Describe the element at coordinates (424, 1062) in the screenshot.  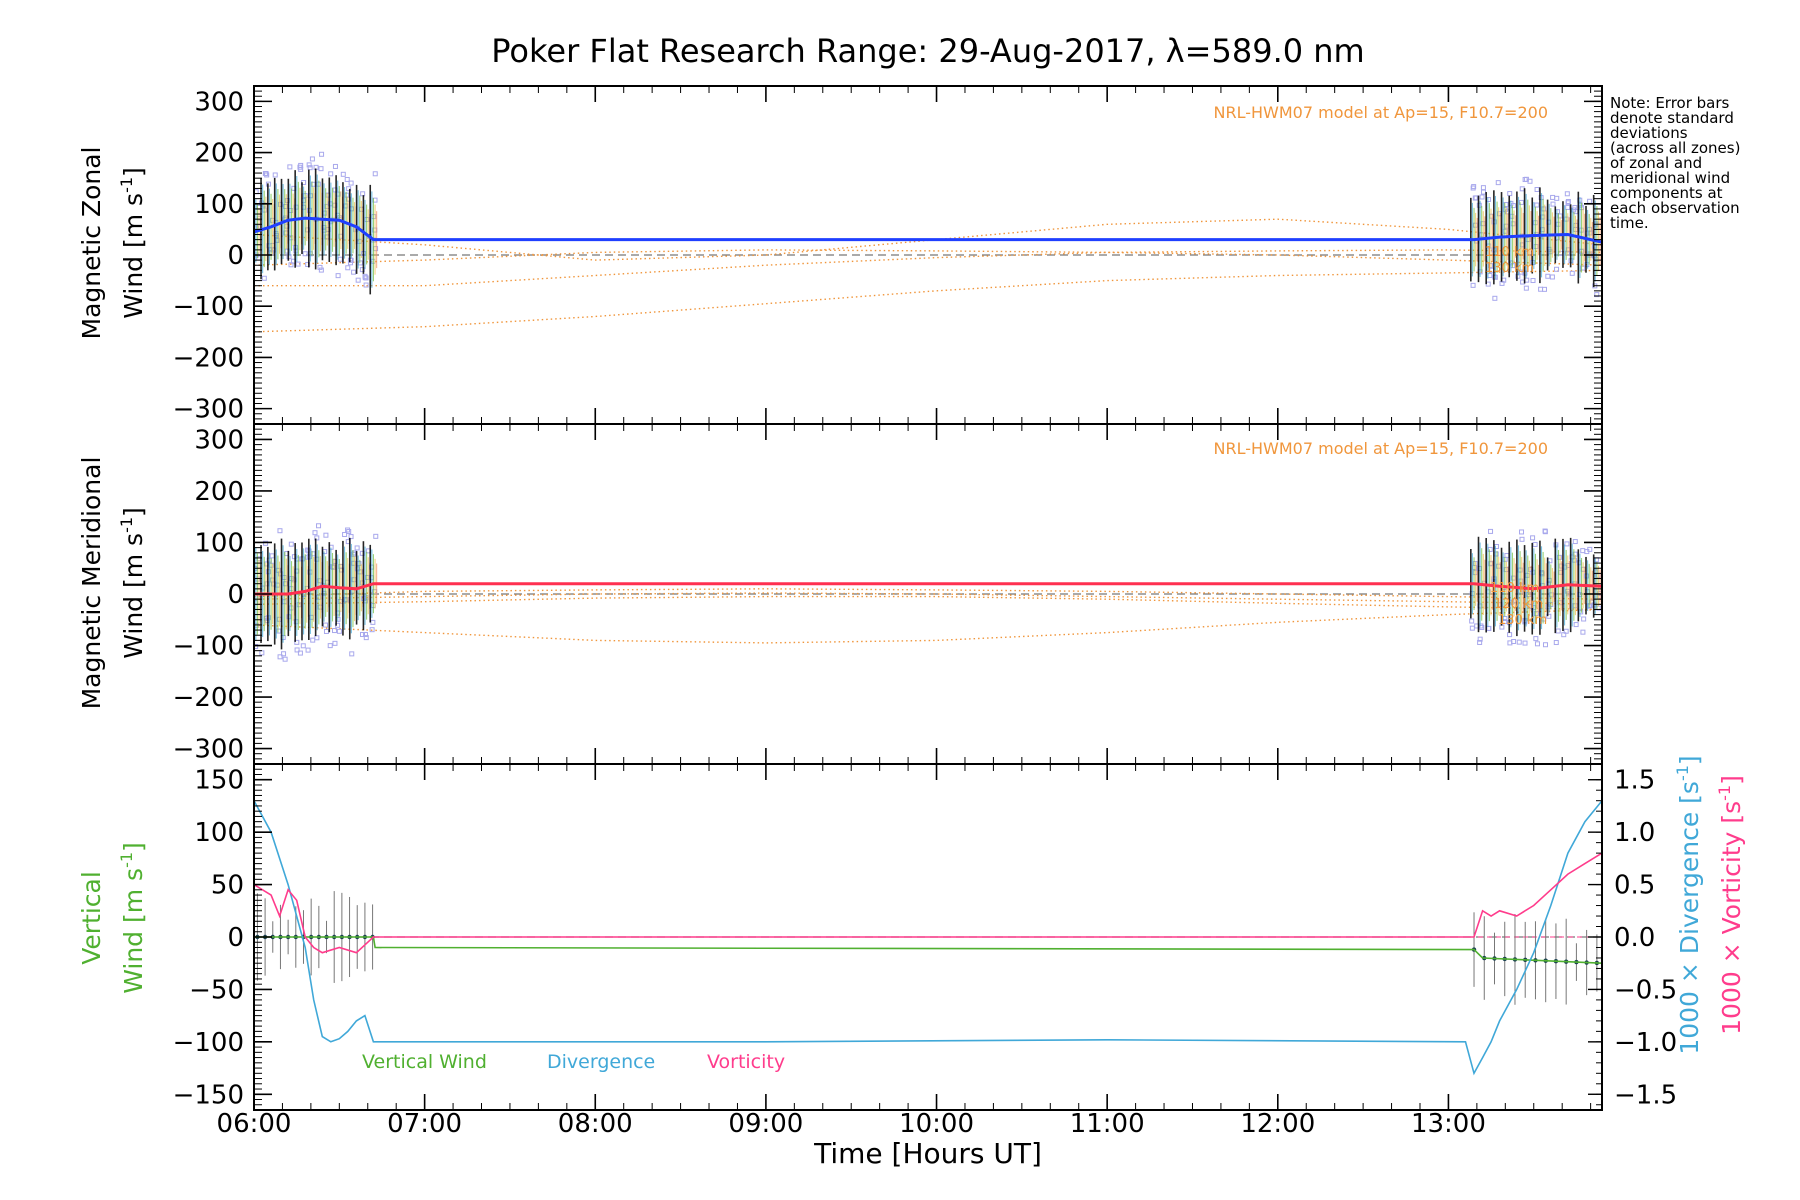
I see `legend-vertical-wind: Vertical Wind` at that location.